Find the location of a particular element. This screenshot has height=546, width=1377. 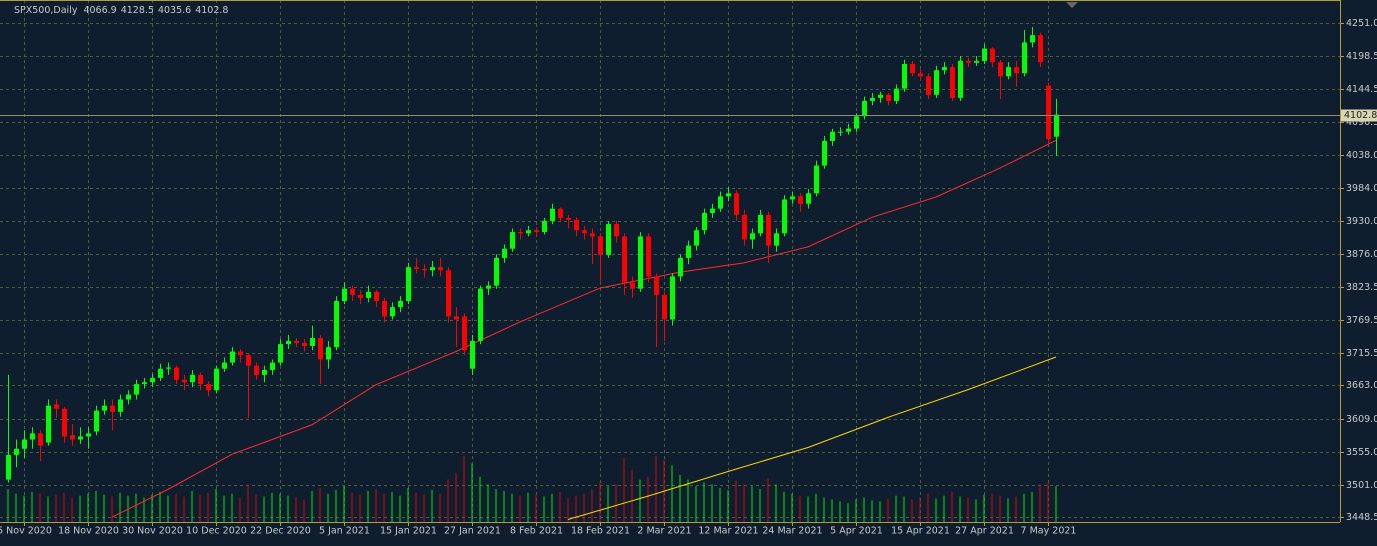

y-tick-label: 3984.0 is located at coordinates (1361, 188).